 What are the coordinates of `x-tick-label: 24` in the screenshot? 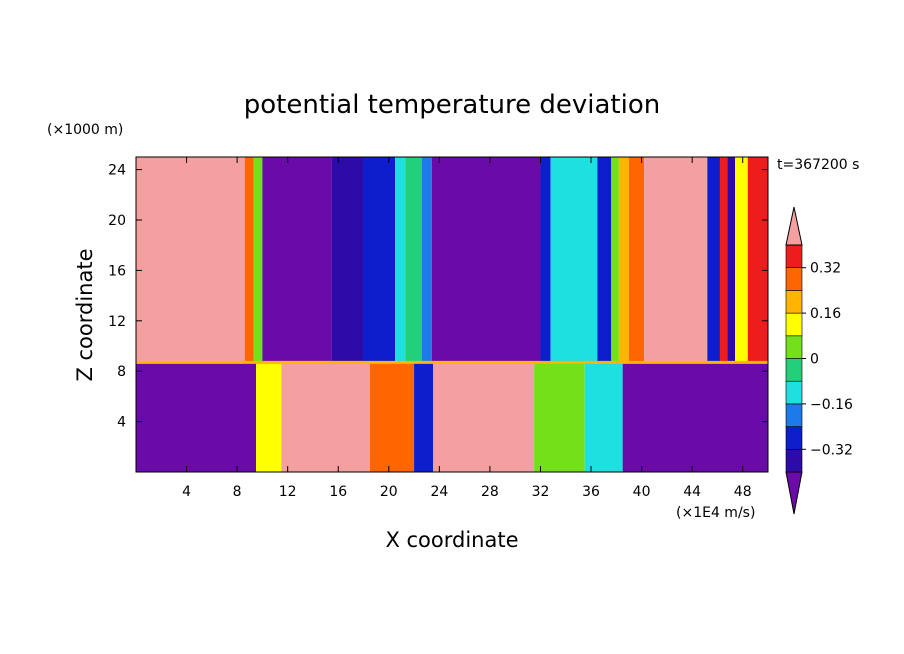 It's located at (439, 492).